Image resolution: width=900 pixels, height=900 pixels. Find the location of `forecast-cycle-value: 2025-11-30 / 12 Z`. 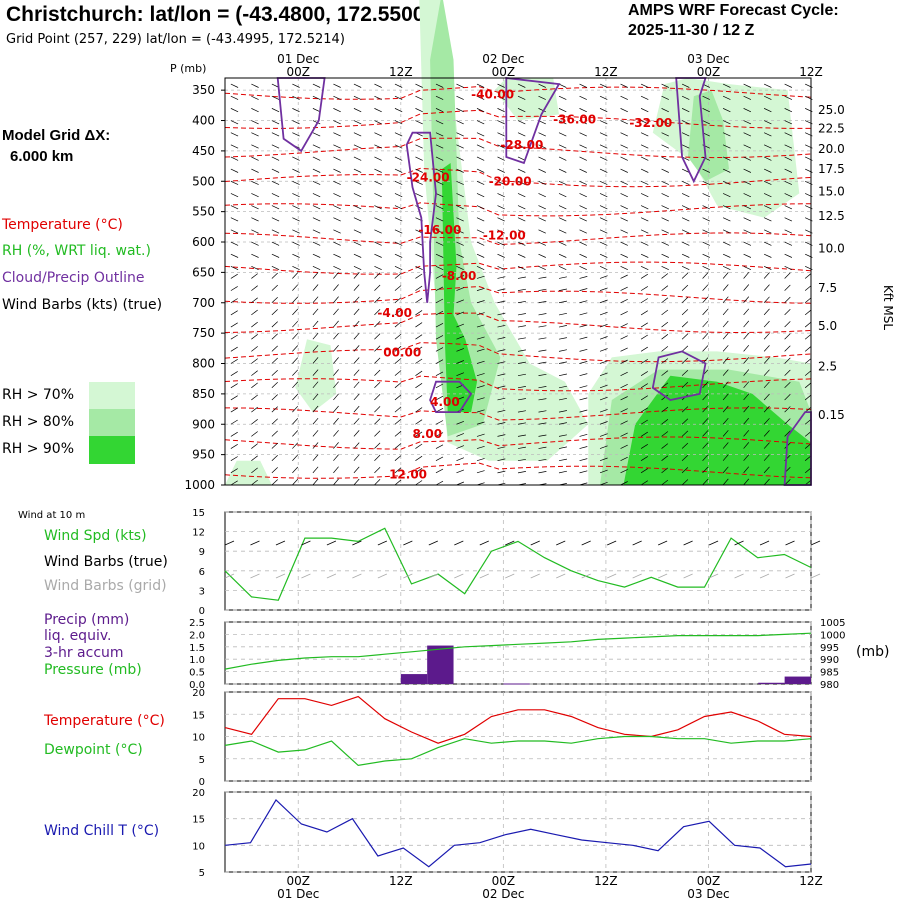

forecast-cycle-value: 2025-11-30 / 12 Z is located at coordinates (691, 30).